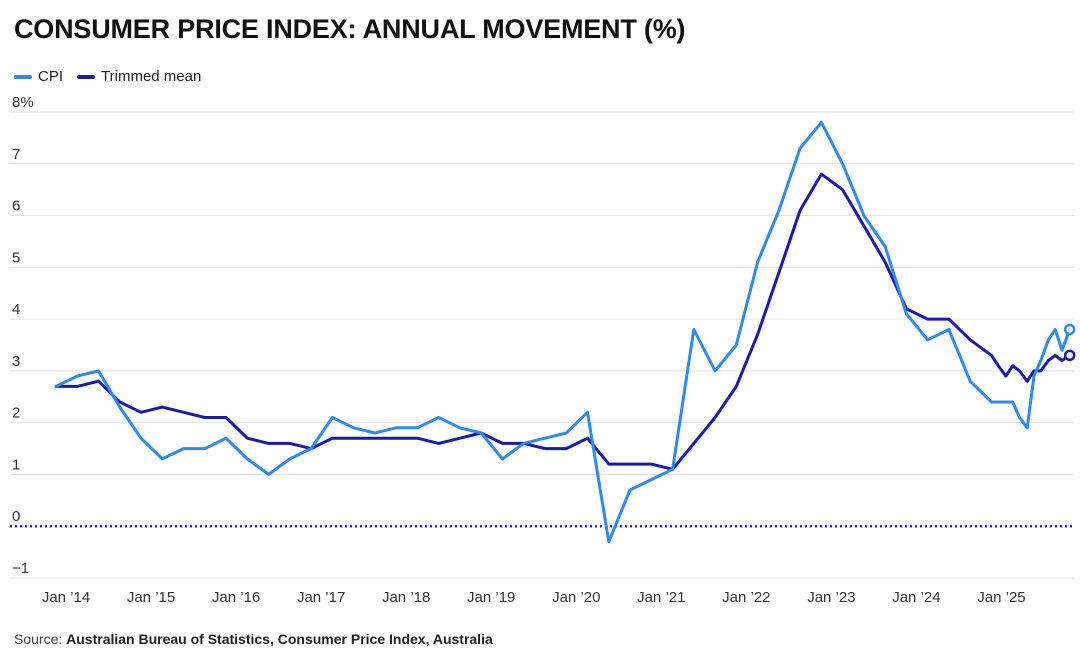 This screenshot has width=1080, height=663. I want to click on y-tick-label: 6, so click(16, 206).